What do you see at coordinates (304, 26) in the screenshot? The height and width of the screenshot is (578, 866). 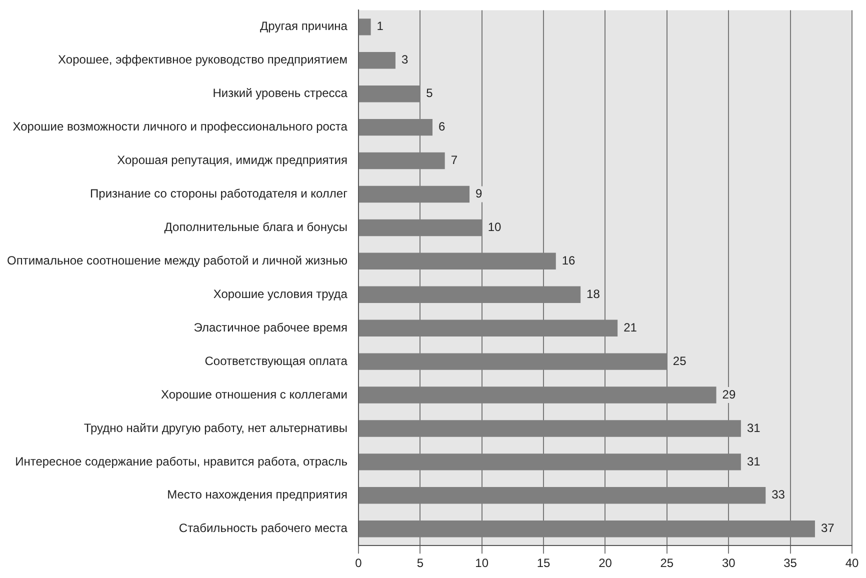 I see `y-tick-label: Другая причина` at bounding box center [304, 26].